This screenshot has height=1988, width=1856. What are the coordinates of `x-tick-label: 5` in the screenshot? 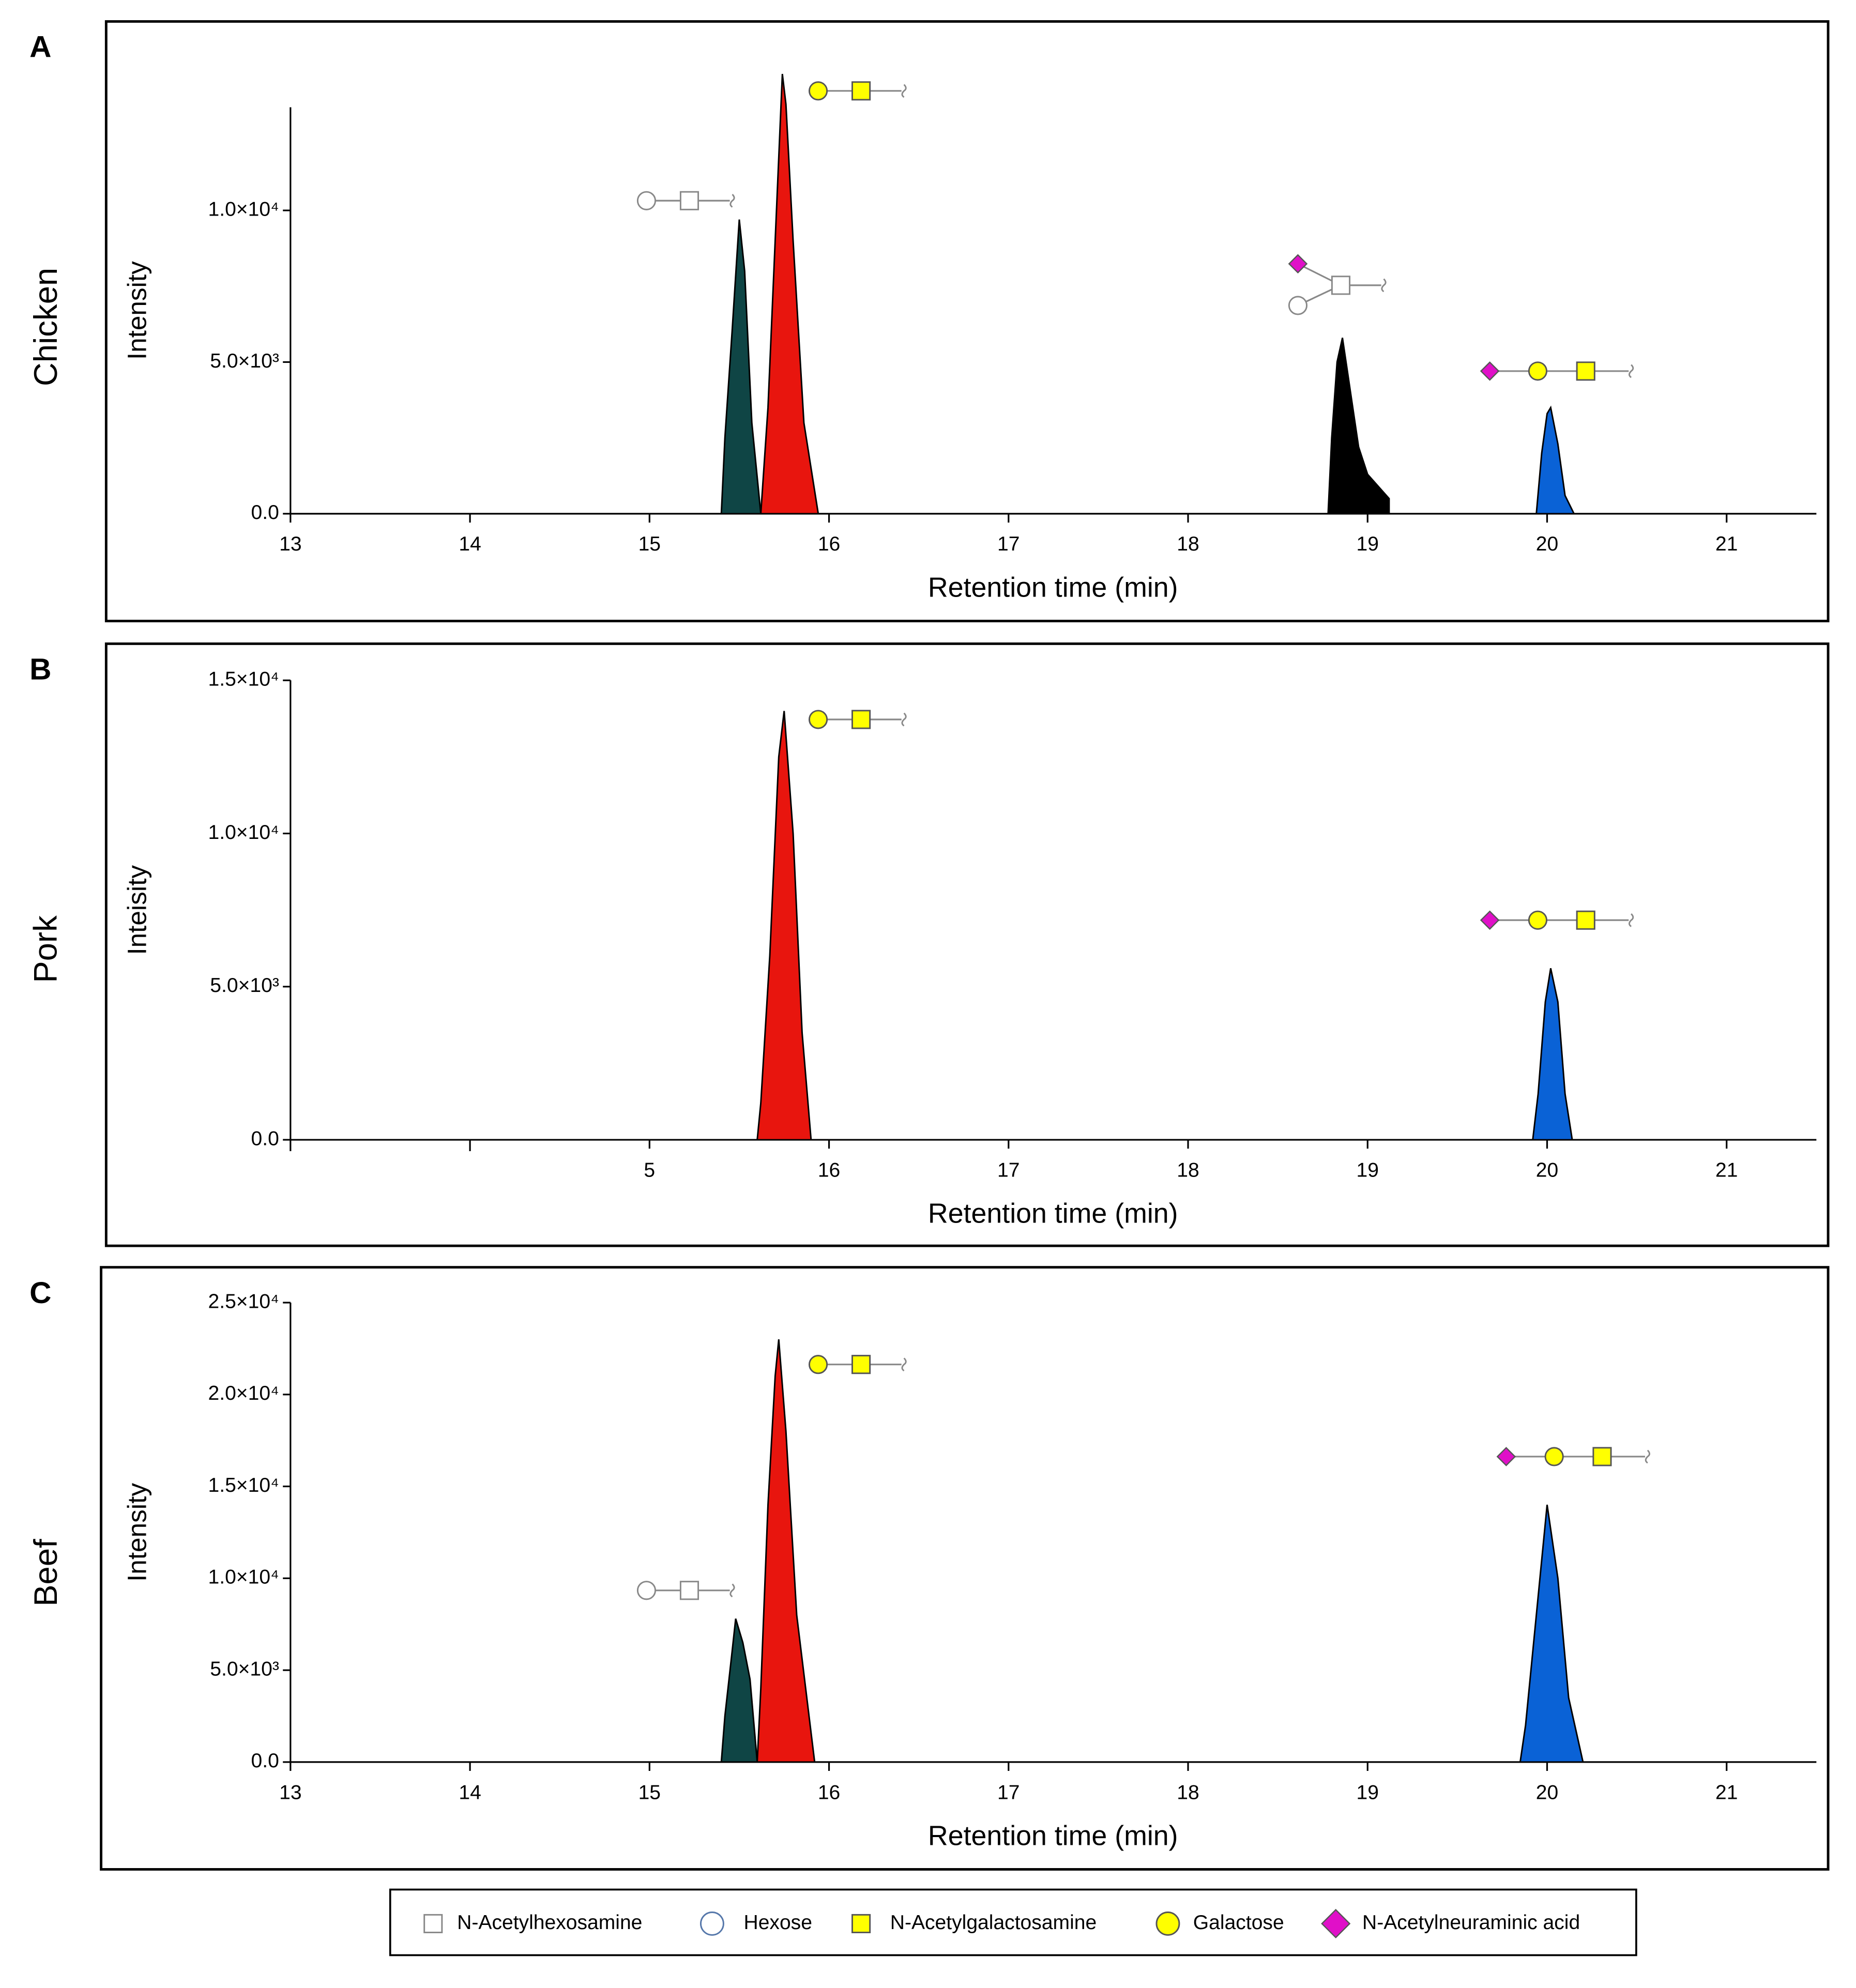 It's located at (649, 1170).